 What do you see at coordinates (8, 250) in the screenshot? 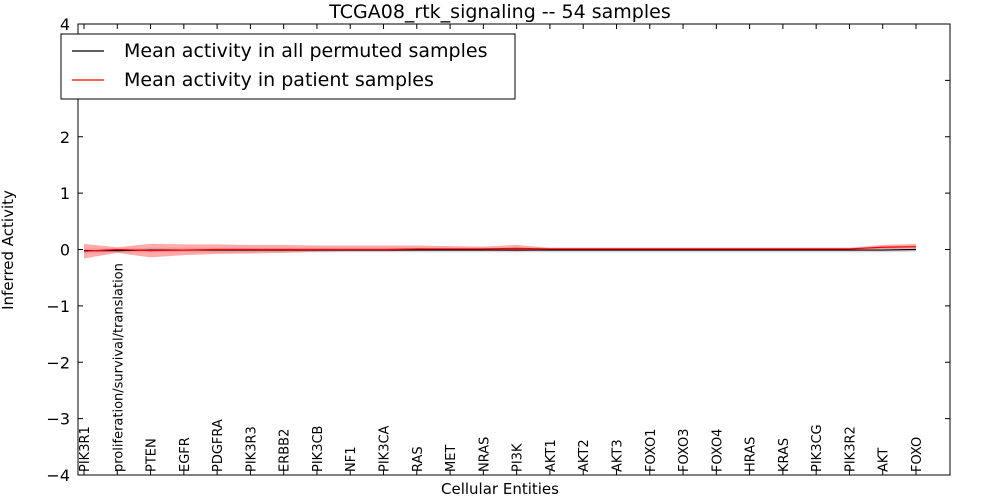
I see `y-axis-label: Inferred Activity` at bounding box center [8, 250].